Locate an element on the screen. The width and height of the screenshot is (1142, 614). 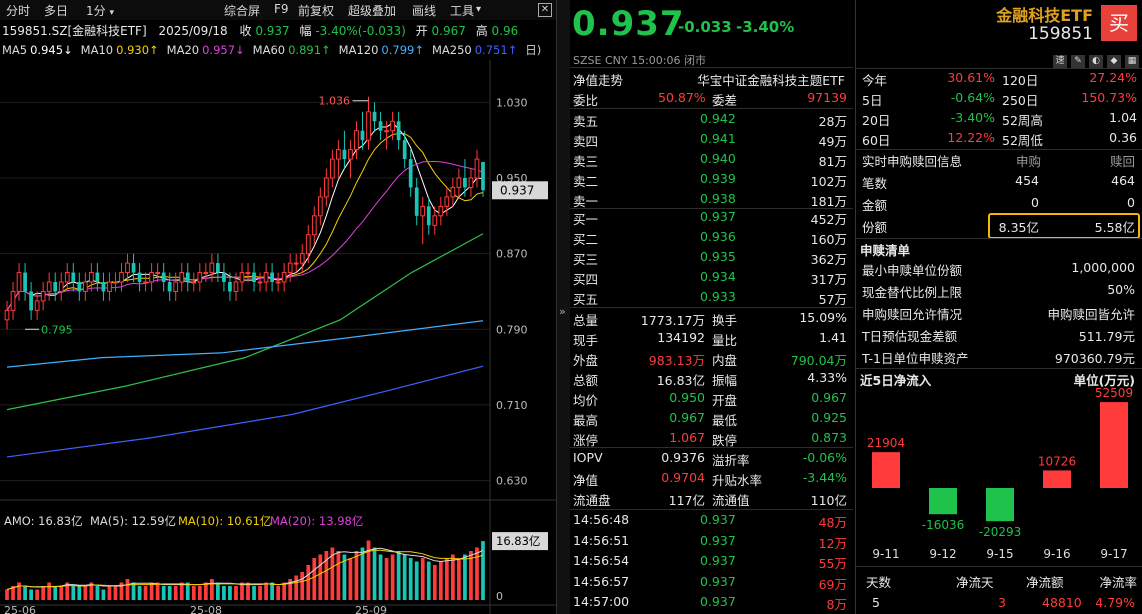
perf-label: 52周高 is located at coordinates (1022, 120).